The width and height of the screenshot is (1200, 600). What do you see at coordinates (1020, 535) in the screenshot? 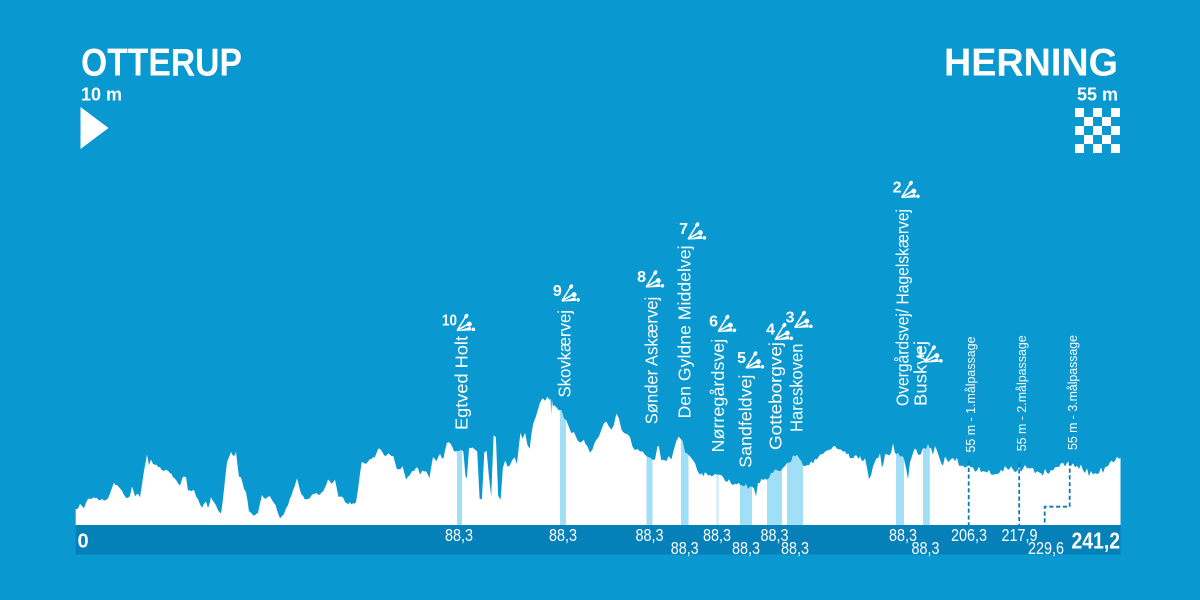
I see `svg-text: 217,9` at bounding box center [1020, 535].